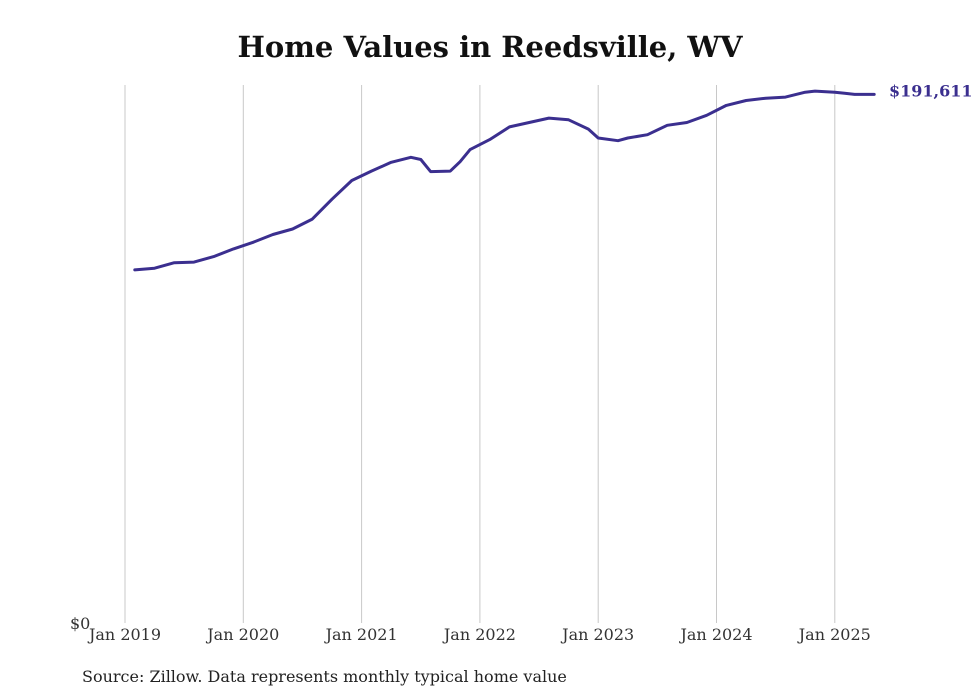 This screenshot has height=699, width=980. Describe the element at coordinates (361, 634) in the screenshot. I see `x-tick-label: Jan 2021` at that location.